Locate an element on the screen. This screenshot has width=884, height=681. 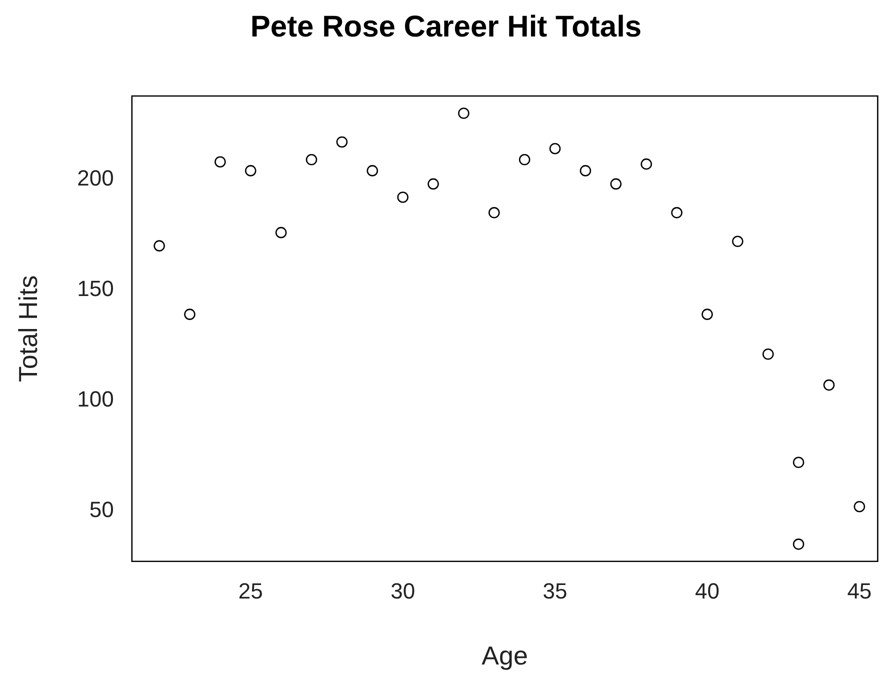
y-tick-label: 200 is located at coordinates (95, 178).